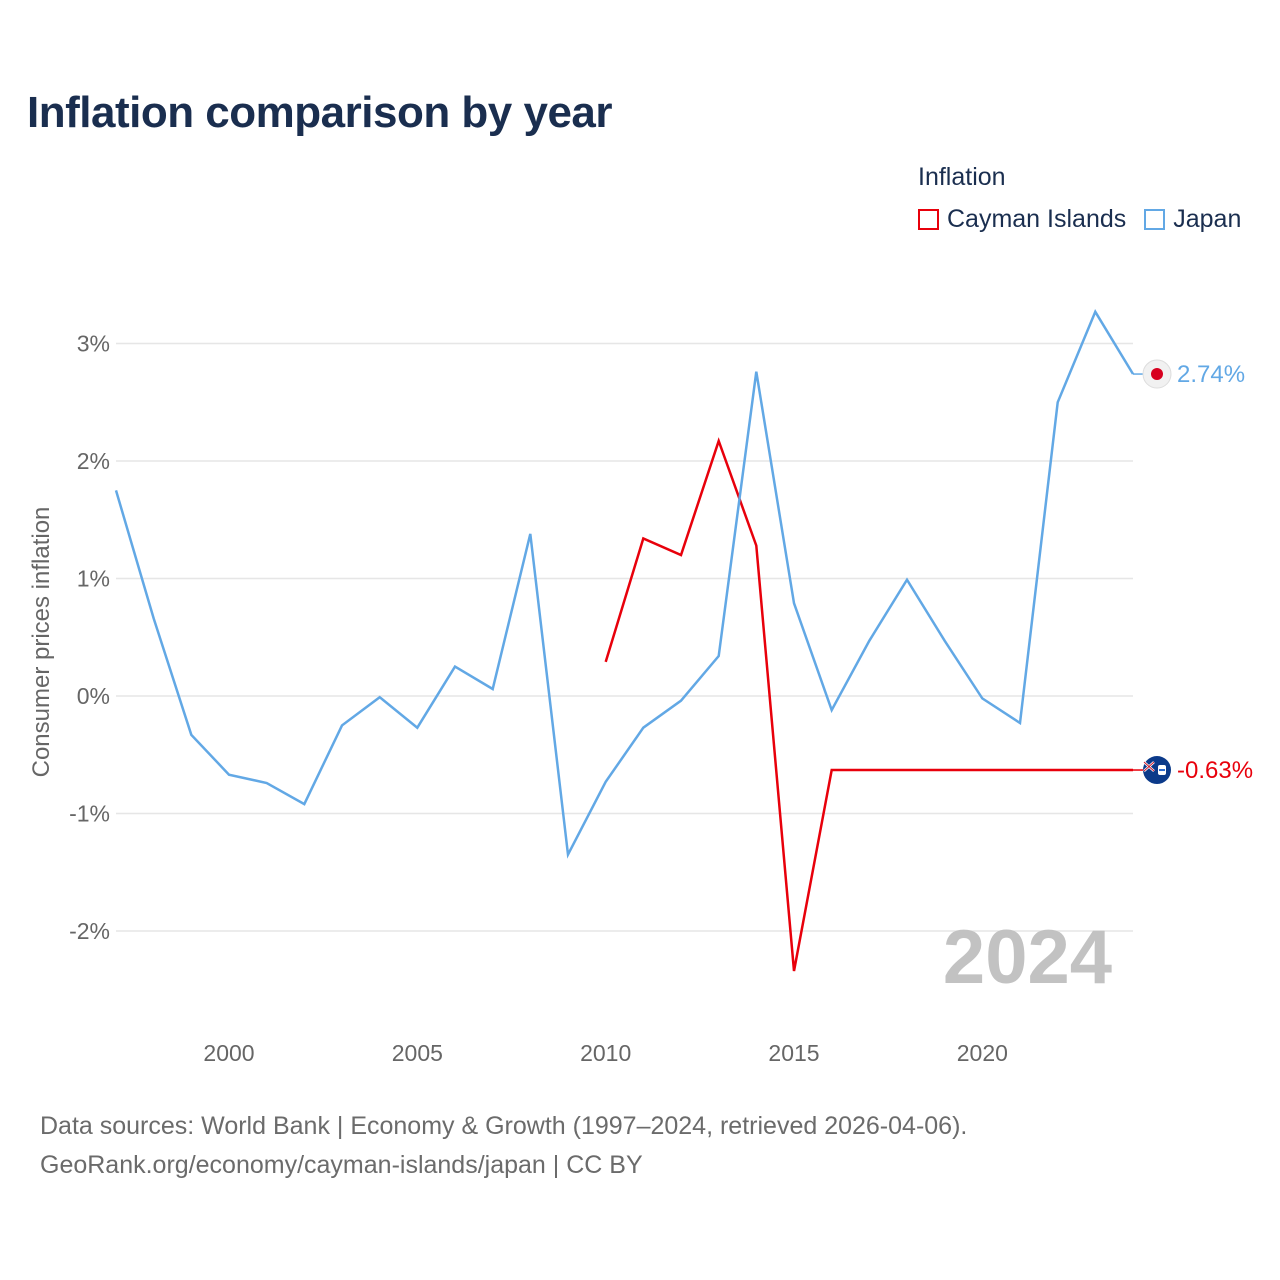  I want to click on y-tick-label: -1%, so click(89, 814).